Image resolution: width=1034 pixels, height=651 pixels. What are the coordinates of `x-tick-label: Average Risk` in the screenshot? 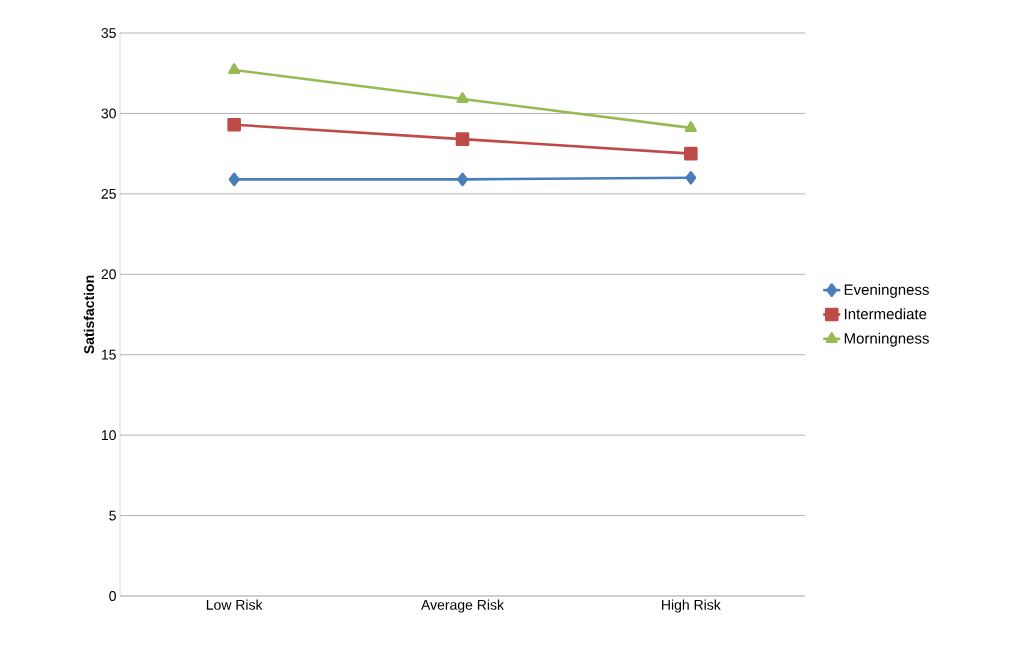 It's located at (462, 606).